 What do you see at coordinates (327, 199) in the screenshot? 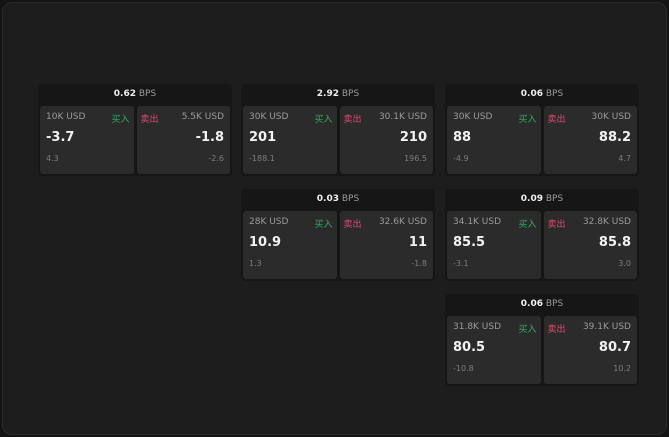
I see `spread-value: 0.03` at bounding box center [327, 199].